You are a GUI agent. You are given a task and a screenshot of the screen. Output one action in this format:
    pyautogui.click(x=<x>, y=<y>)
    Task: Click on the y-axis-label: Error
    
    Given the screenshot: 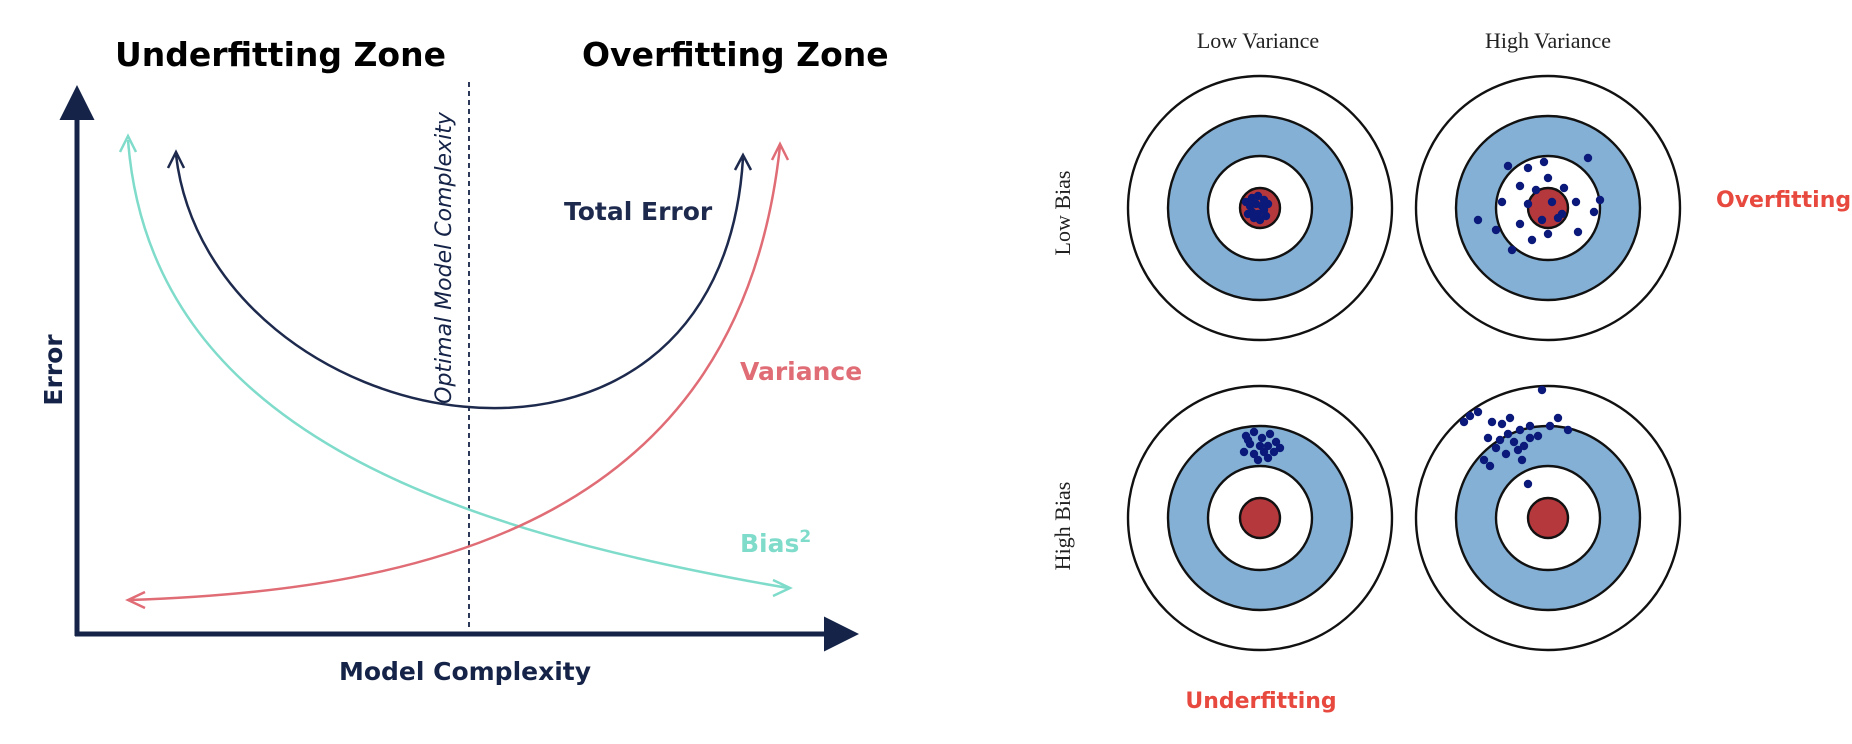 What is the action you would take?
    pyautogui.click(x=53, y=370)
    